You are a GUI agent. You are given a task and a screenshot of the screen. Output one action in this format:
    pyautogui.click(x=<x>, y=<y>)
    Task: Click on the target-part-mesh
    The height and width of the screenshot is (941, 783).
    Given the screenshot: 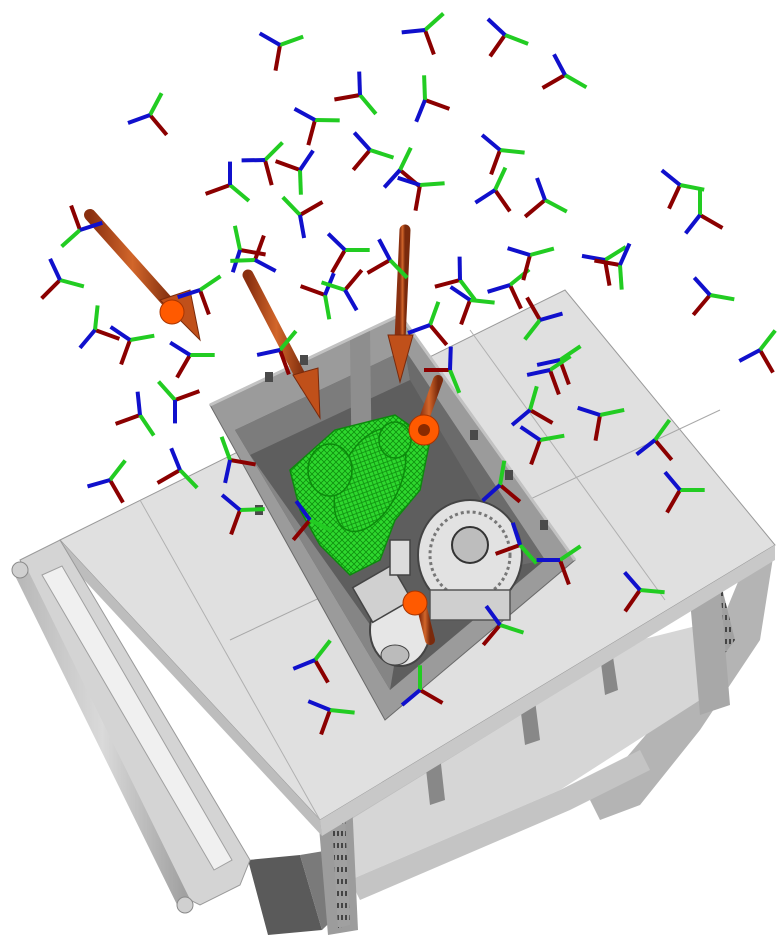 What is the action you would take?
    pyautogui.click(x=360, y=495)
    